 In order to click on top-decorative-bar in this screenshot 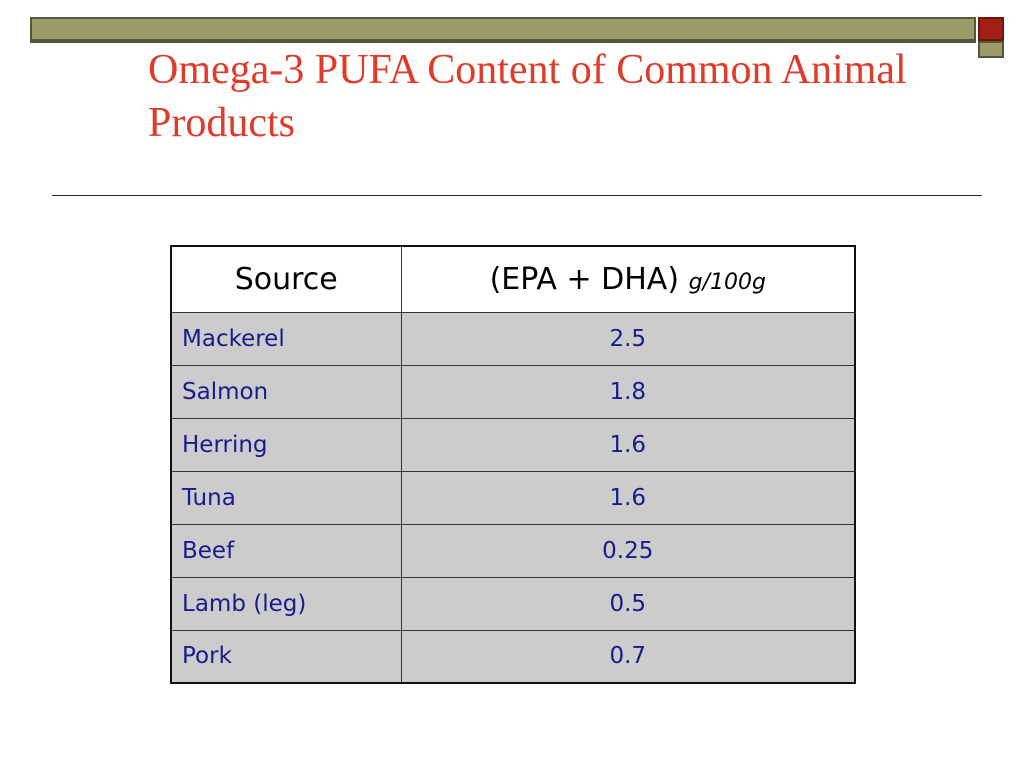, I will do `click(503, 29)`.